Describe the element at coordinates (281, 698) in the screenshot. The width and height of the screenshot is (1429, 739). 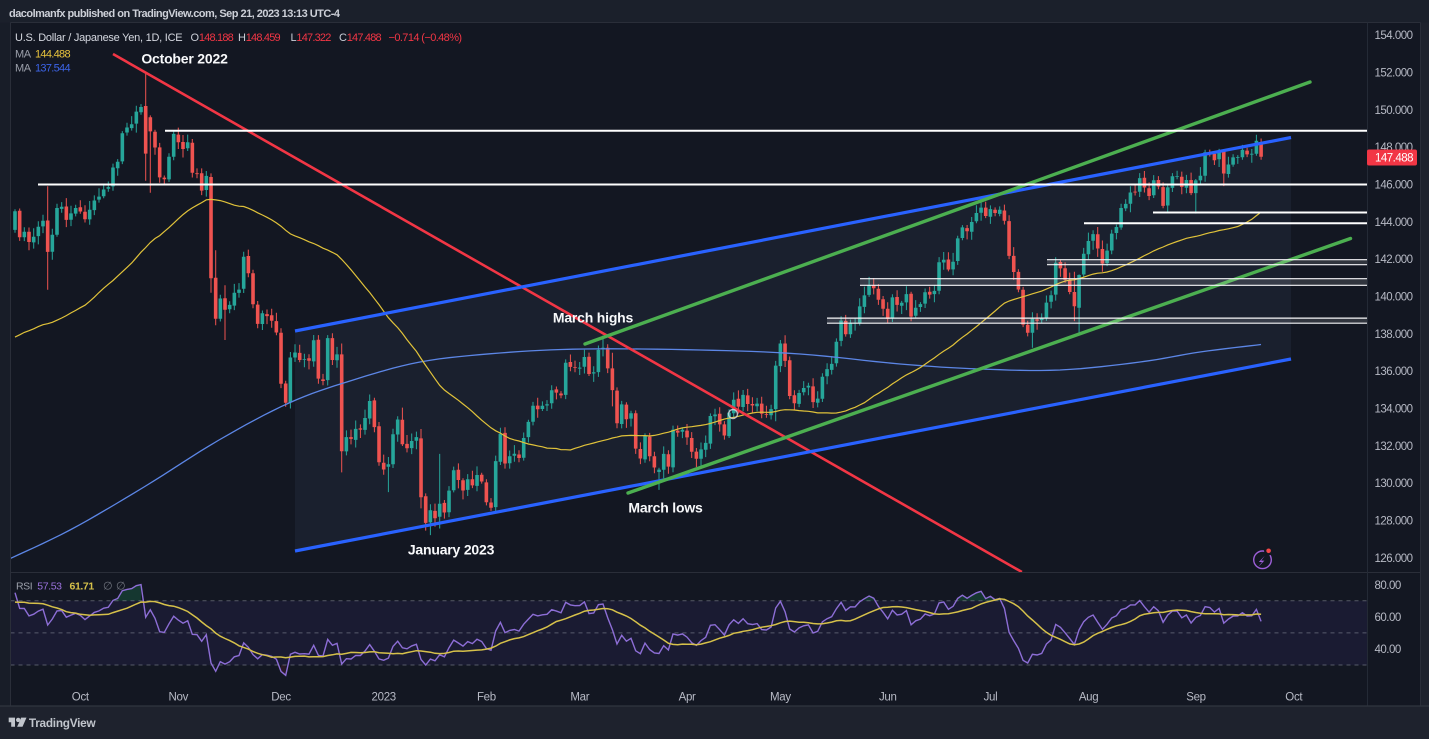
I see `svg-text: Dec` at that location.